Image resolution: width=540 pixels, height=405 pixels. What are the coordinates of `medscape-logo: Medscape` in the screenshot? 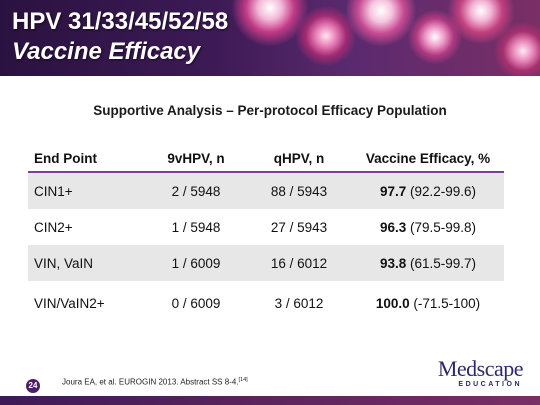 It's located at (480, 368).